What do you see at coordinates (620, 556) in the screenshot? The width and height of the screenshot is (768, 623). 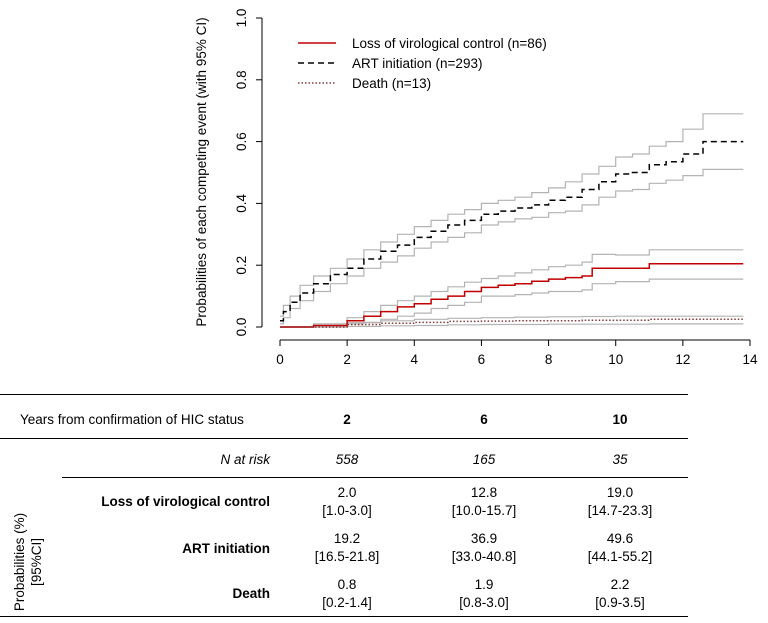 I see `art-10-ci: [44.1-55.2]` at bounding box center [620, 556].